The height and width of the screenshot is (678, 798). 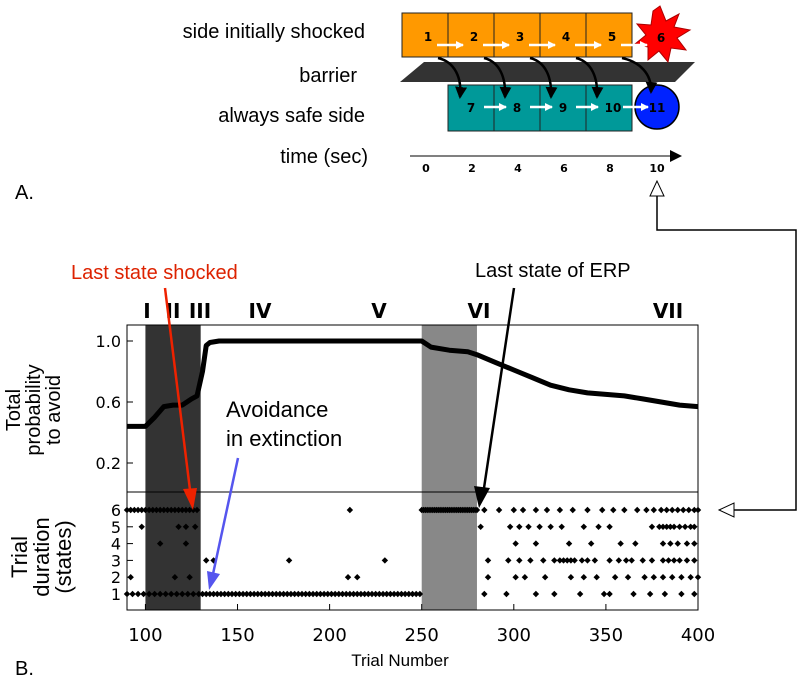 I want to click on connector-head-top, so click(x=657, y=188).